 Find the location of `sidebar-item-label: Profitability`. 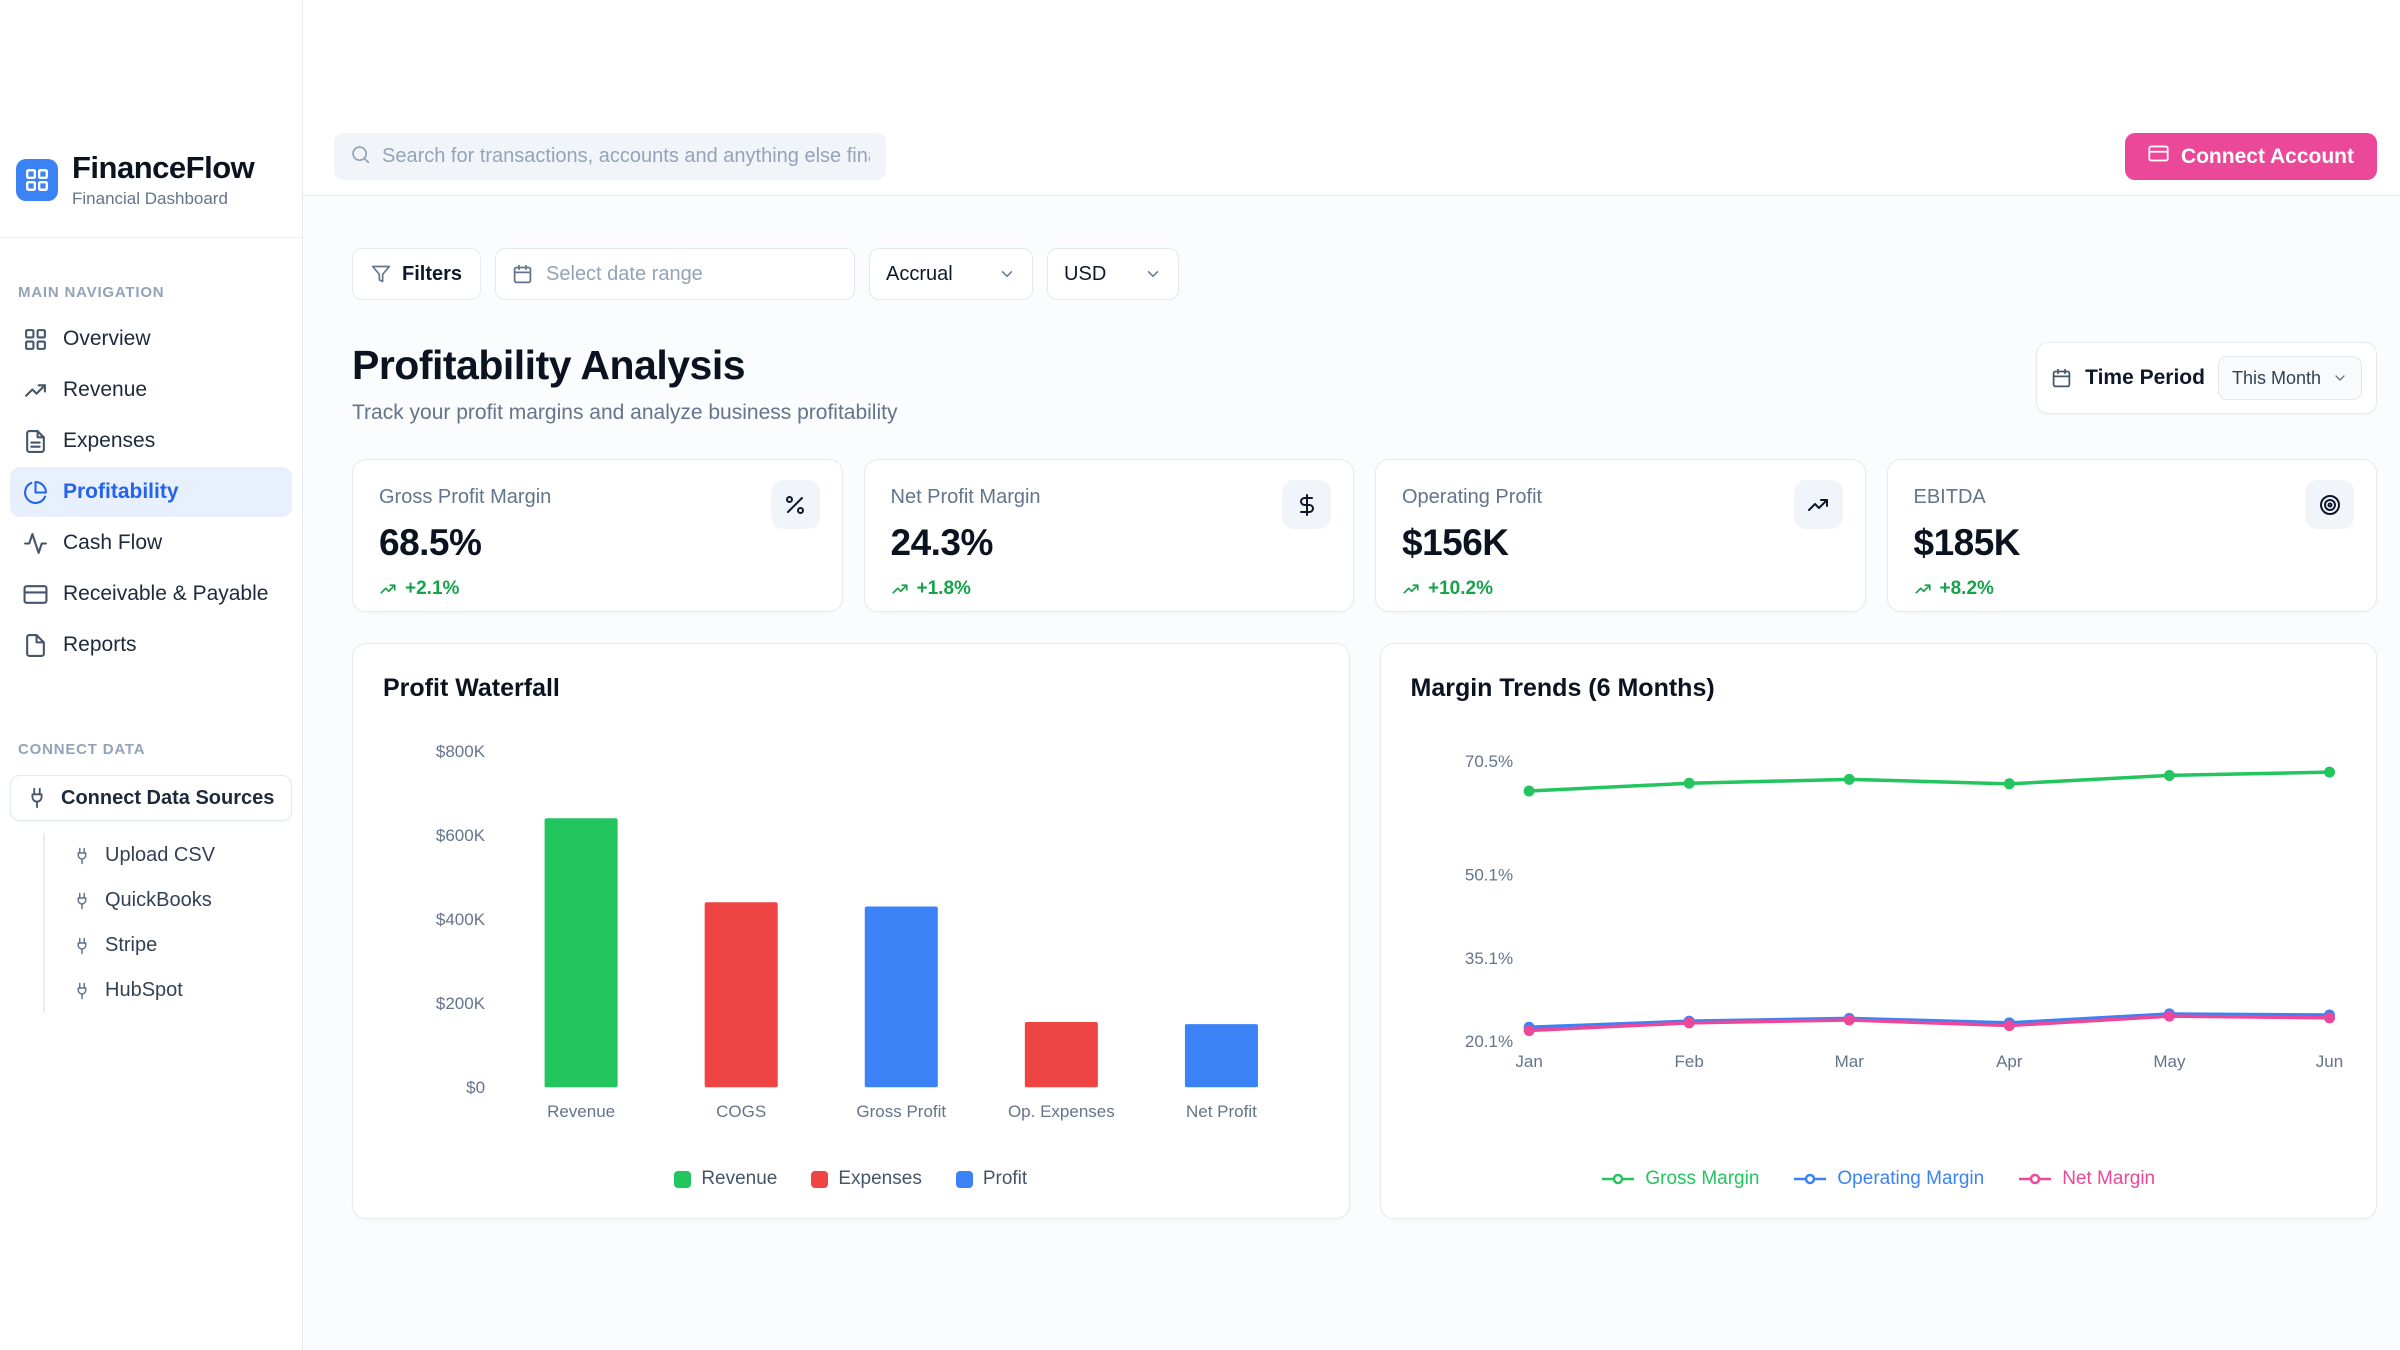

sidebar-item-label: Profitability is located at coordinates (121, 491).